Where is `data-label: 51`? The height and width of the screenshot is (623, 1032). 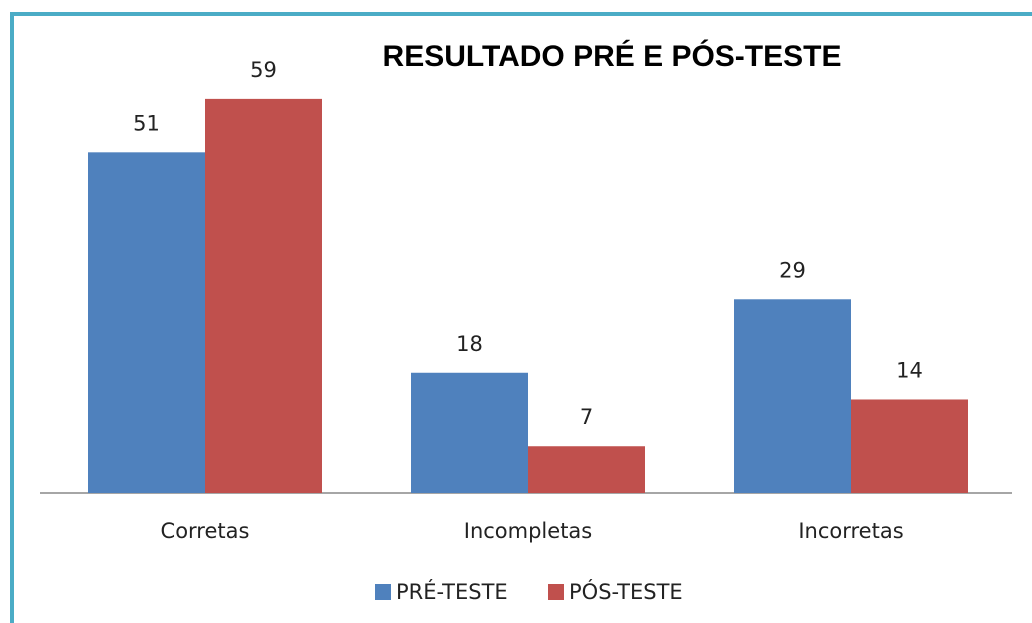
data-label: 51 is located at coordinates (146, 123).